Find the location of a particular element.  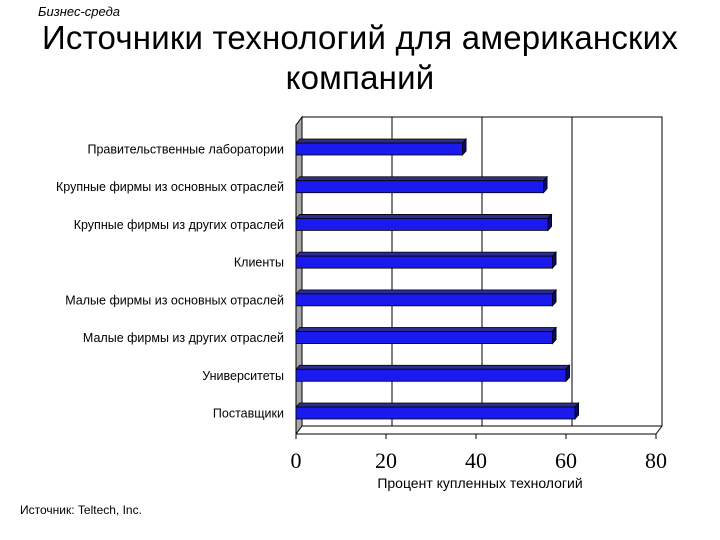

category-label: Поставщики is located at coordinates (248, 414).